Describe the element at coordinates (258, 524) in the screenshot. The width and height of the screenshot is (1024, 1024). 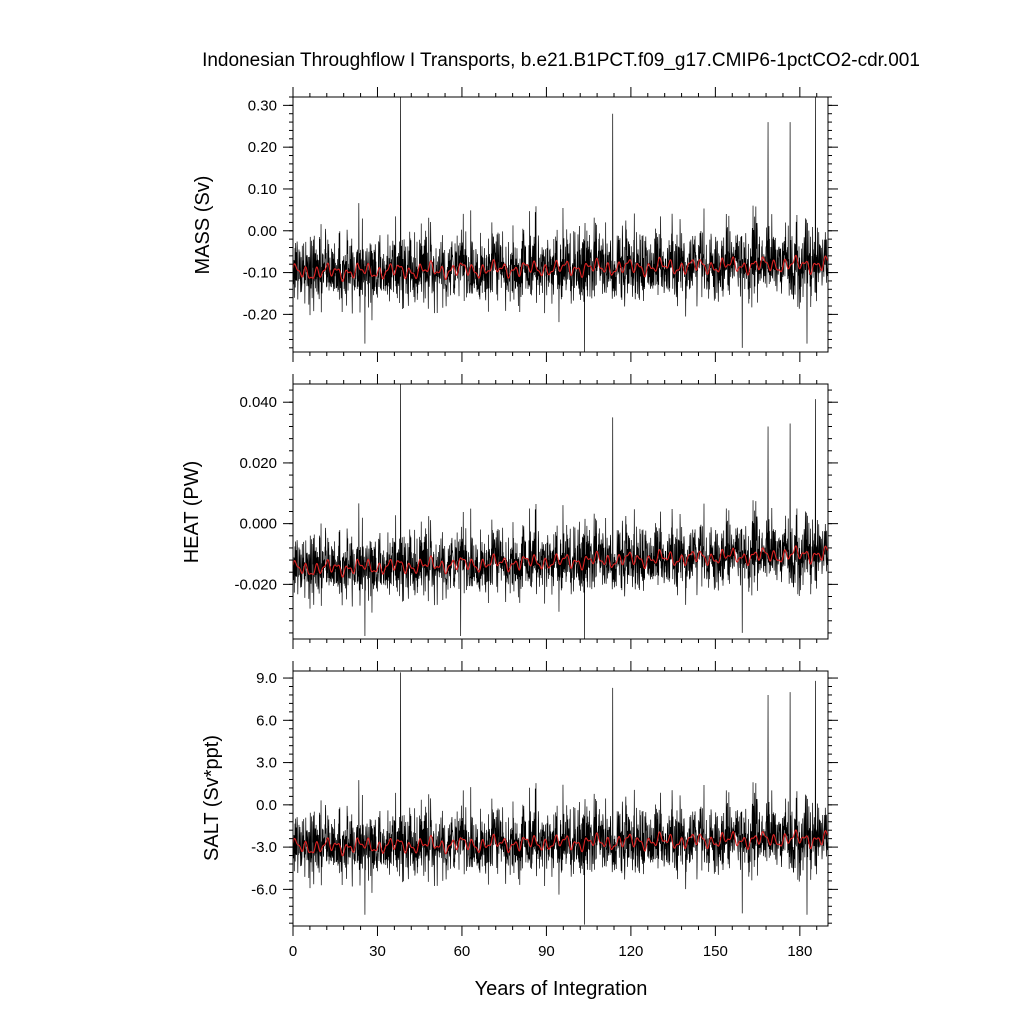
I see `heat-y-tick-label: 0.000` at that location.